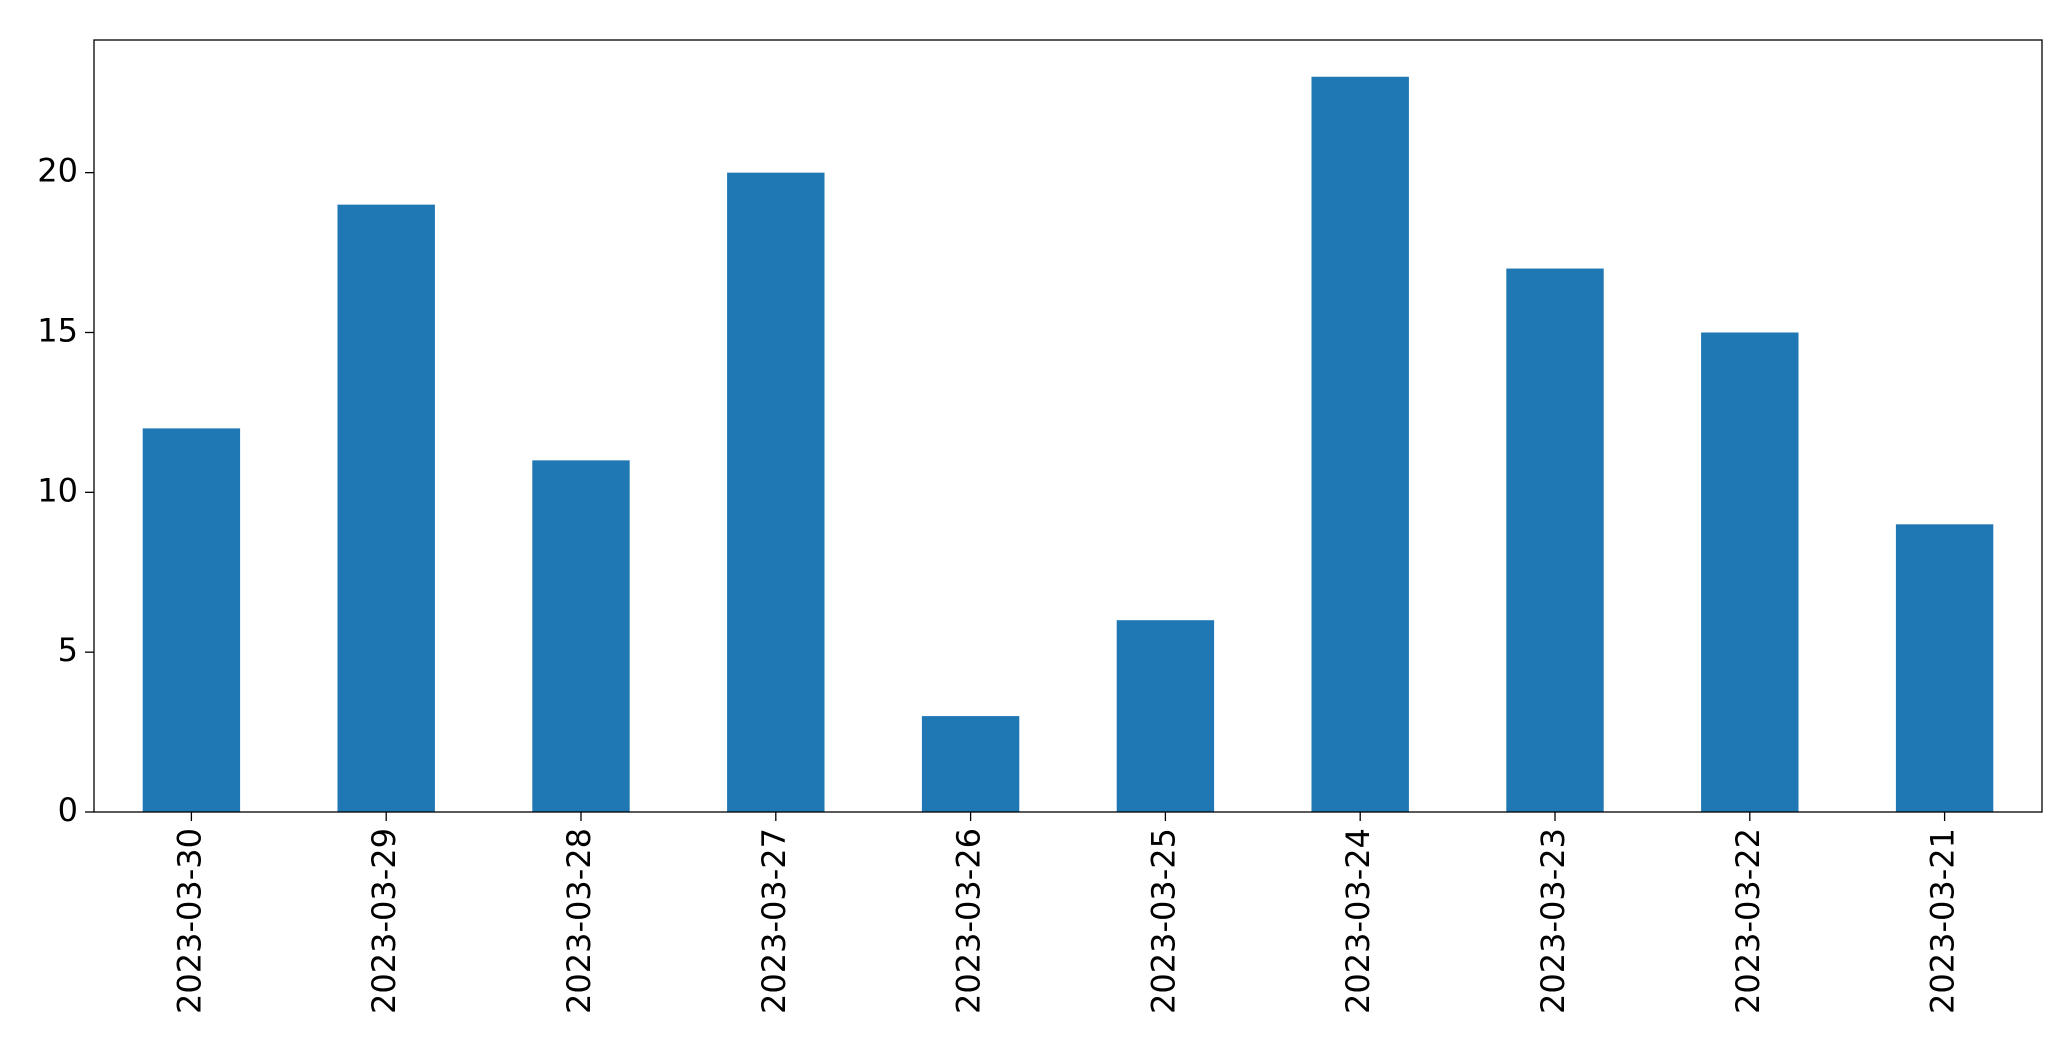 The height and width of the screenshot is (1061, 2071). I want to click on x-tick-label: 2023-03-27, so click(774, 921).